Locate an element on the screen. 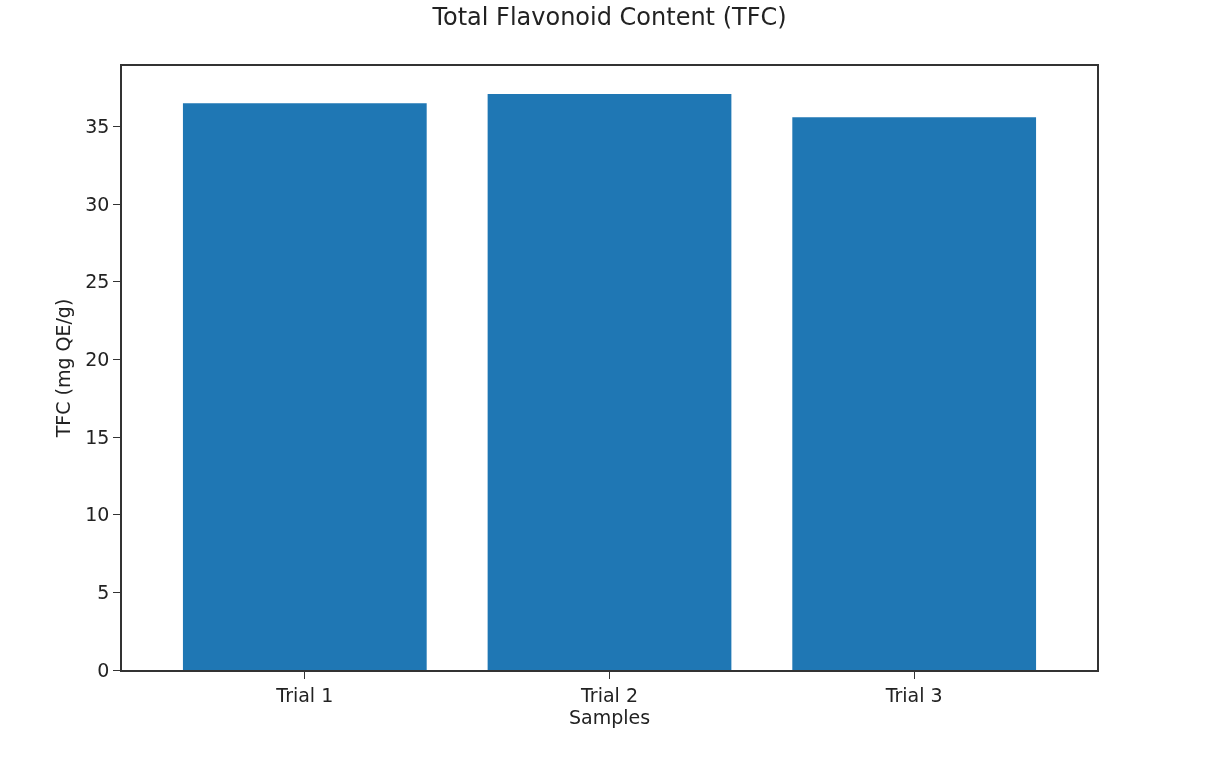  x-axis-title: Samples is located at coordinates (609, 716).